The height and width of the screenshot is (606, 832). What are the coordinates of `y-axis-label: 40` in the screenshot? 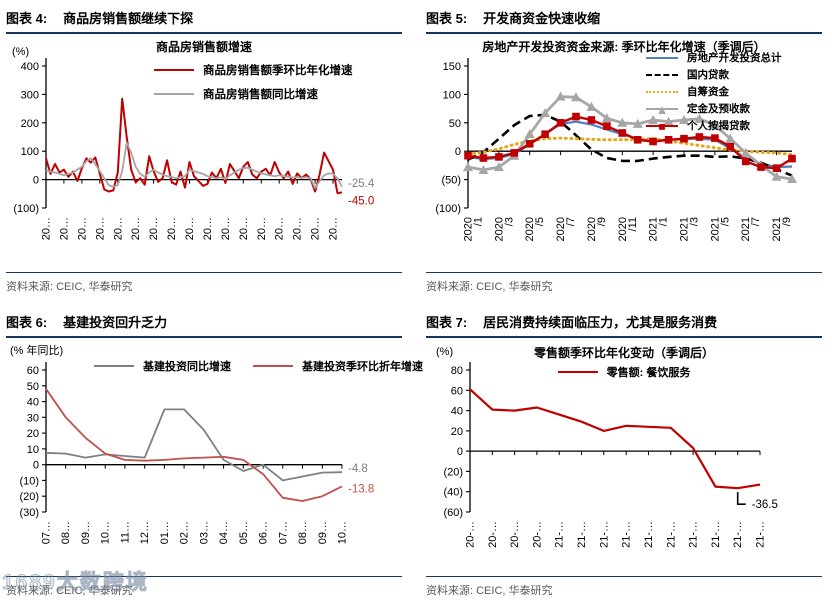 It's located at (457, 412).